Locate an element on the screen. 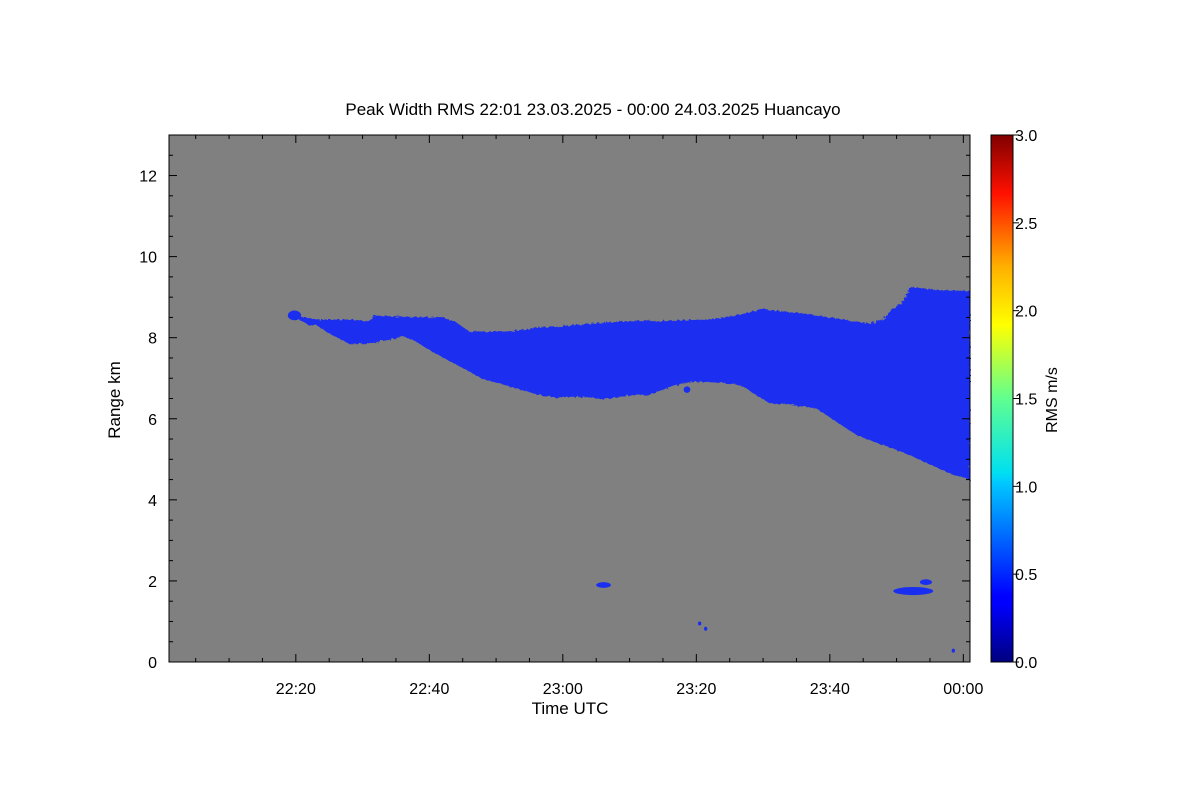 The height and width of the screenshot is (800, 1200). x-tick-label: 23:00 is located at coordinates (563, 689).